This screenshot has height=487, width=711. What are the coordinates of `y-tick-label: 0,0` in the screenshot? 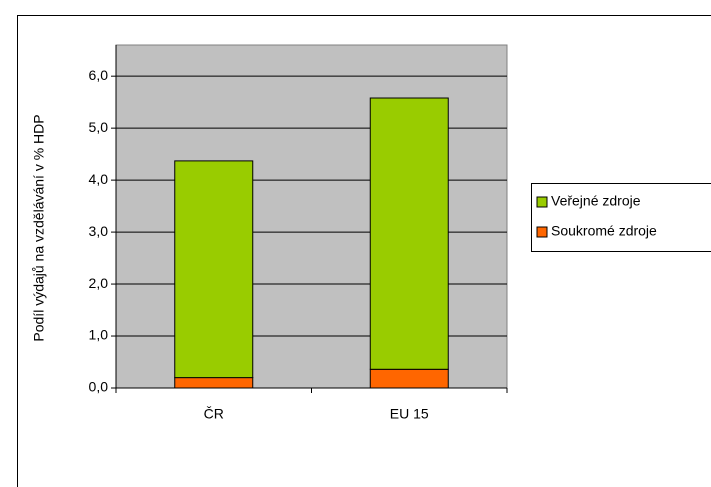 It's located at (99, 387).